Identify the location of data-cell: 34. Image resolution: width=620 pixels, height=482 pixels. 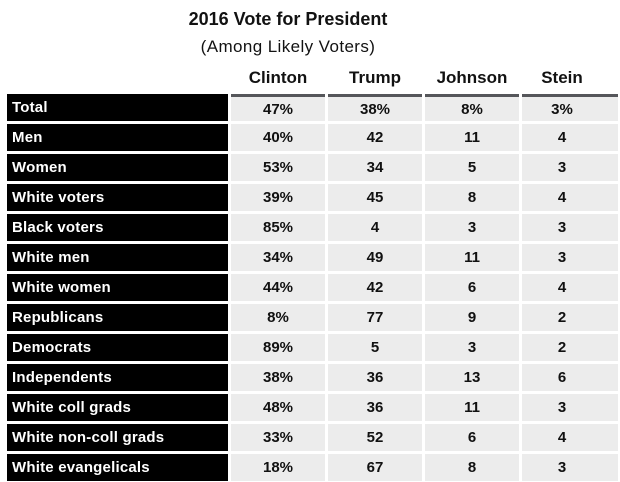
(375, 167).